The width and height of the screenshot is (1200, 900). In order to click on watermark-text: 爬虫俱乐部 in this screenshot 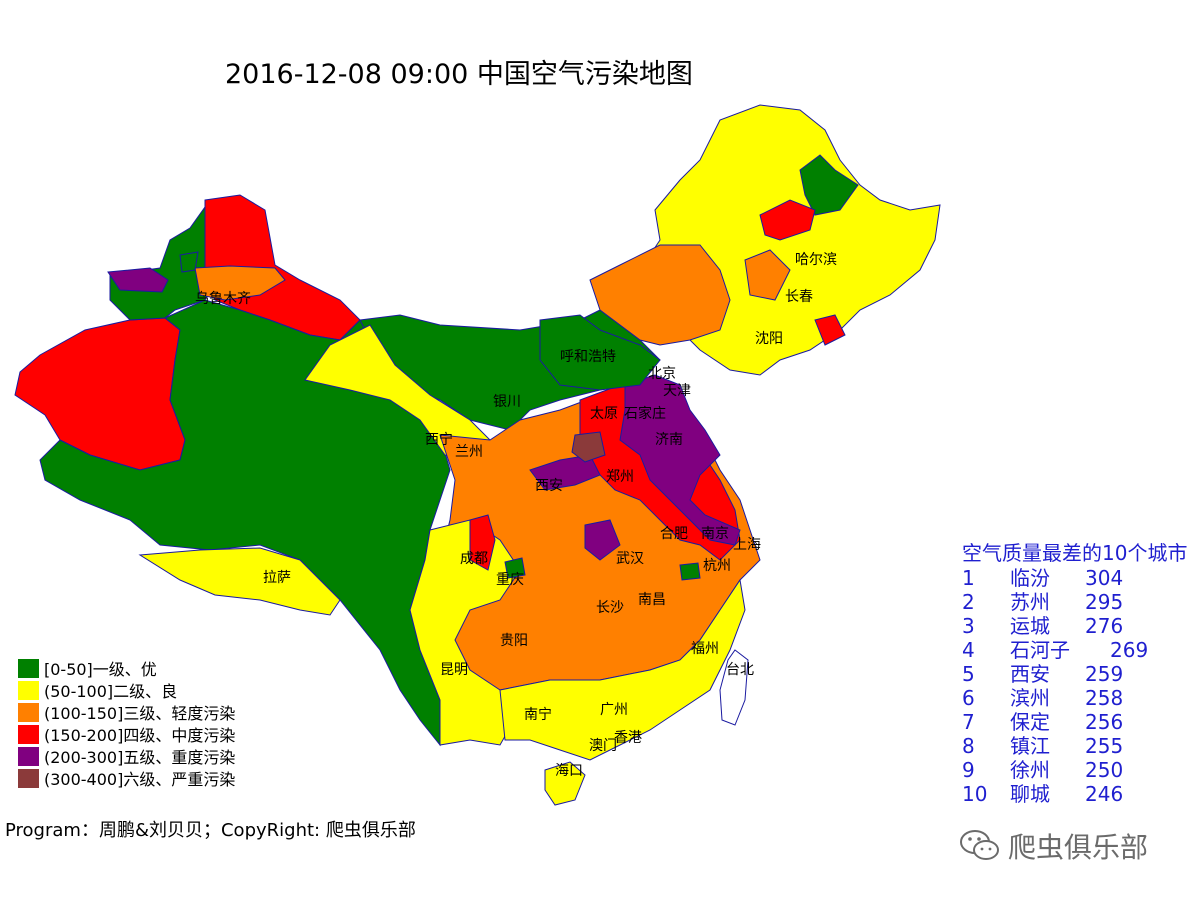, I will do `click(1078, 847)`.